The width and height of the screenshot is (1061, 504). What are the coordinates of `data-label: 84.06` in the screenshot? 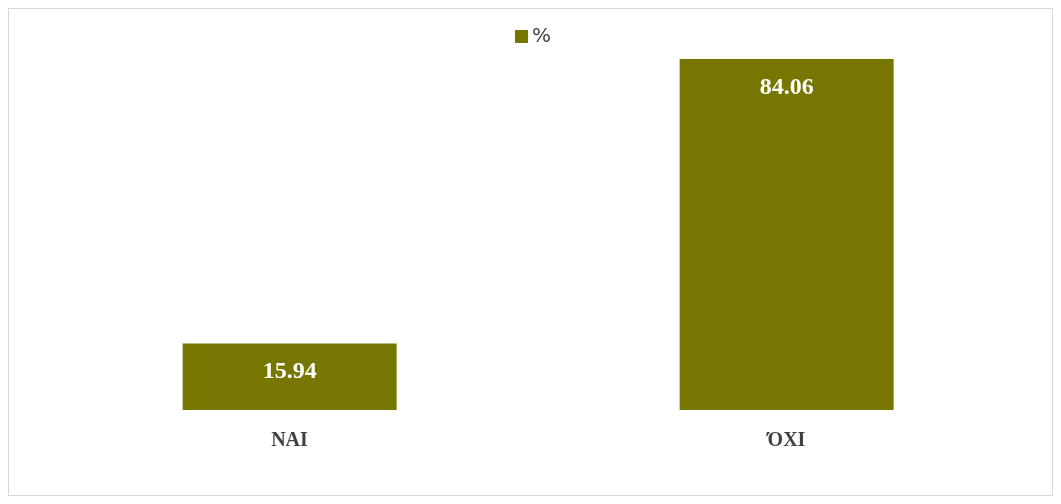 It's located at (786, 86).